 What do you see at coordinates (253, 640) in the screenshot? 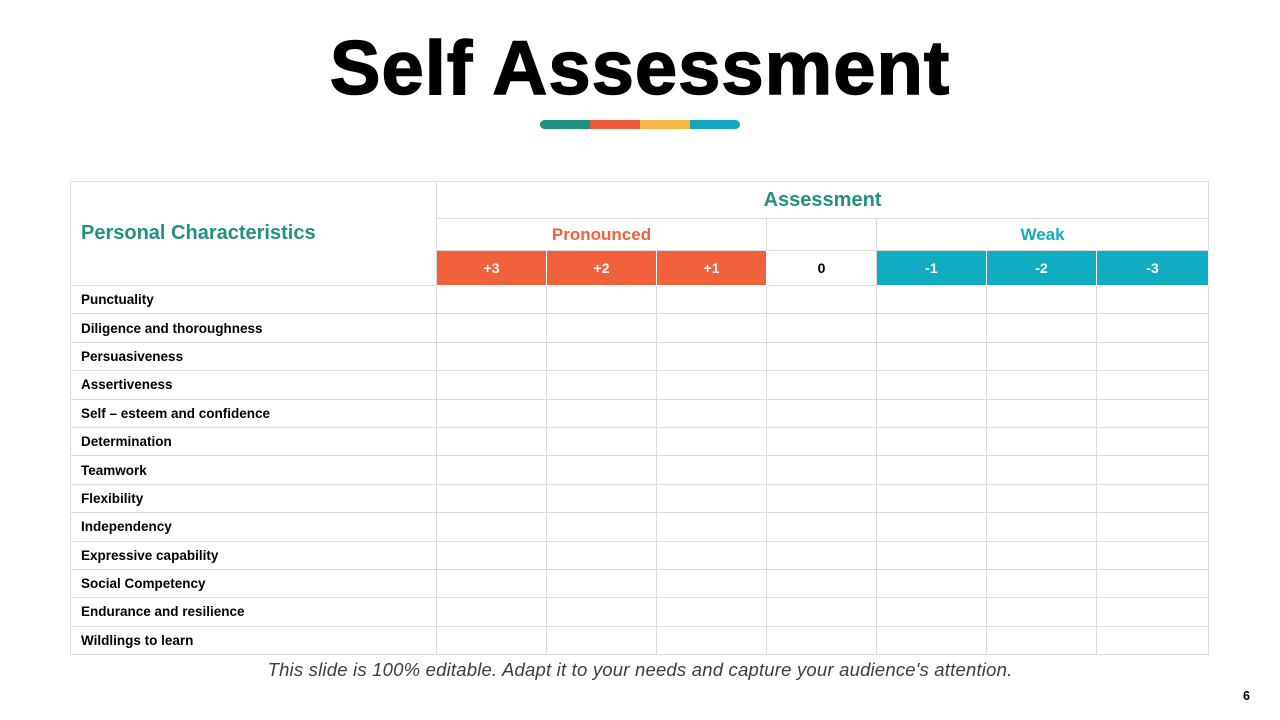
I see `characteristic-label: Wildlings to learn` at bounding box center [253, 640].